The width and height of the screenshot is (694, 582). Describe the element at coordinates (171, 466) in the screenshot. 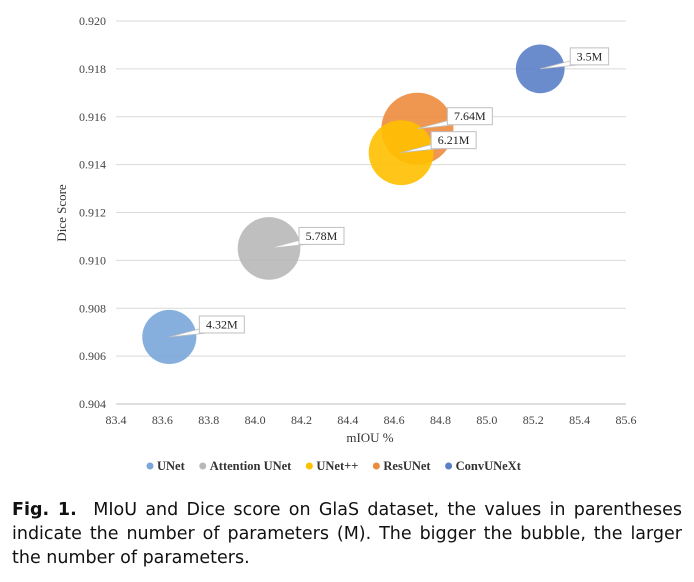

I see `legend-label: UNet` at that location.